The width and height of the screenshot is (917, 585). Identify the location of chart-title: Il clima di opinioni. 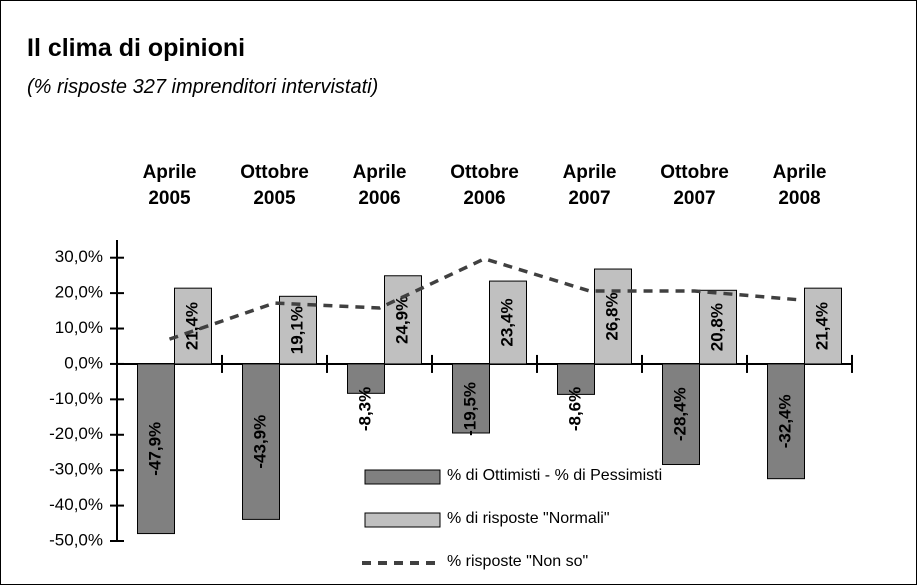
(136, 48).